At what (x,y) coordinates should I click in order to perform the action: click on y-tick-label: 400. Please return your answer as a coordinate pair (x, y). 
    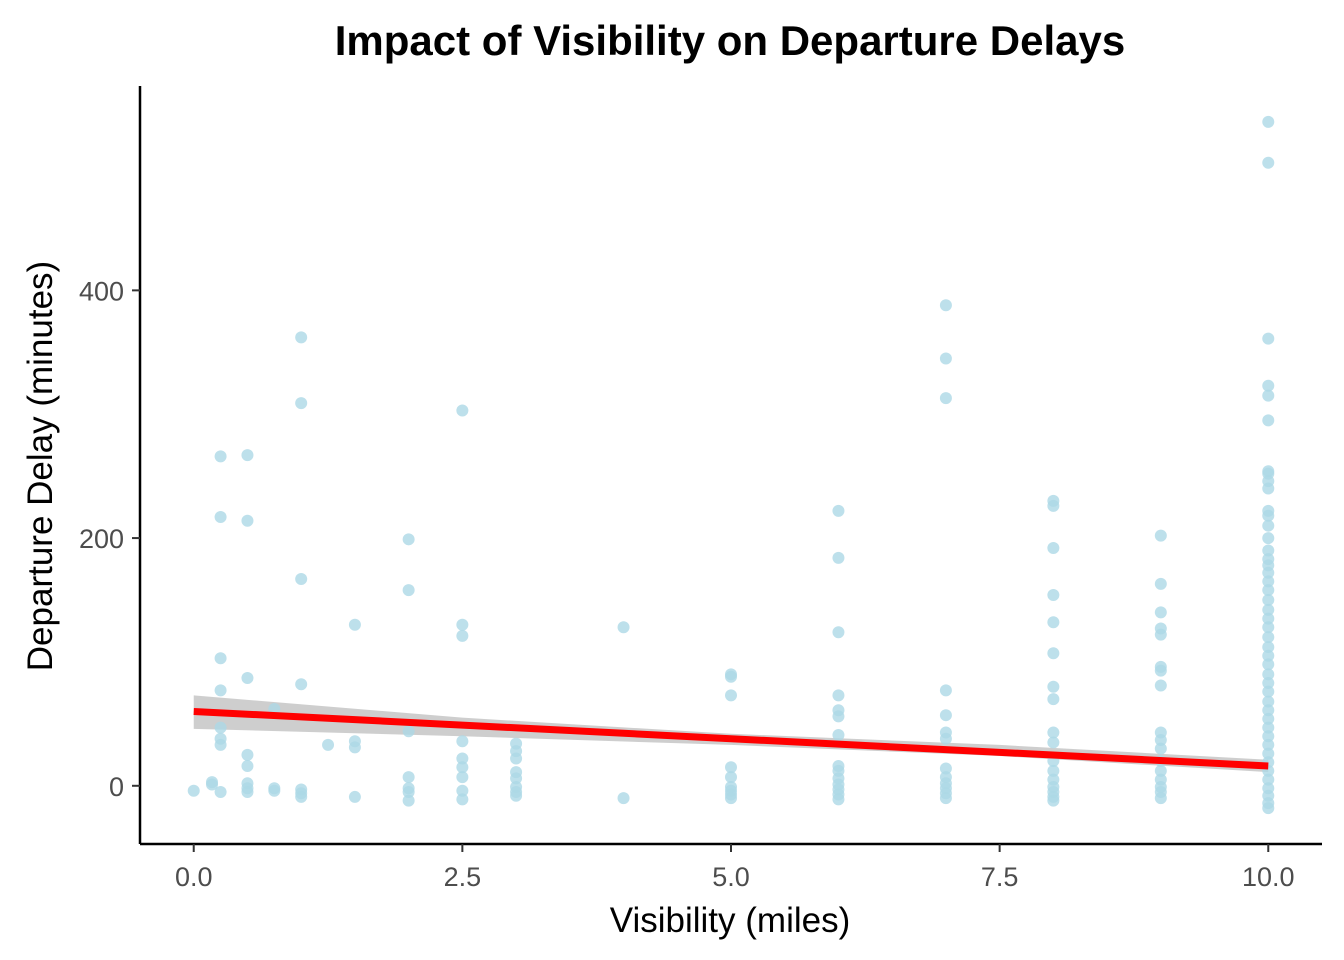
    Looking at the image, I should click on (101, 291).